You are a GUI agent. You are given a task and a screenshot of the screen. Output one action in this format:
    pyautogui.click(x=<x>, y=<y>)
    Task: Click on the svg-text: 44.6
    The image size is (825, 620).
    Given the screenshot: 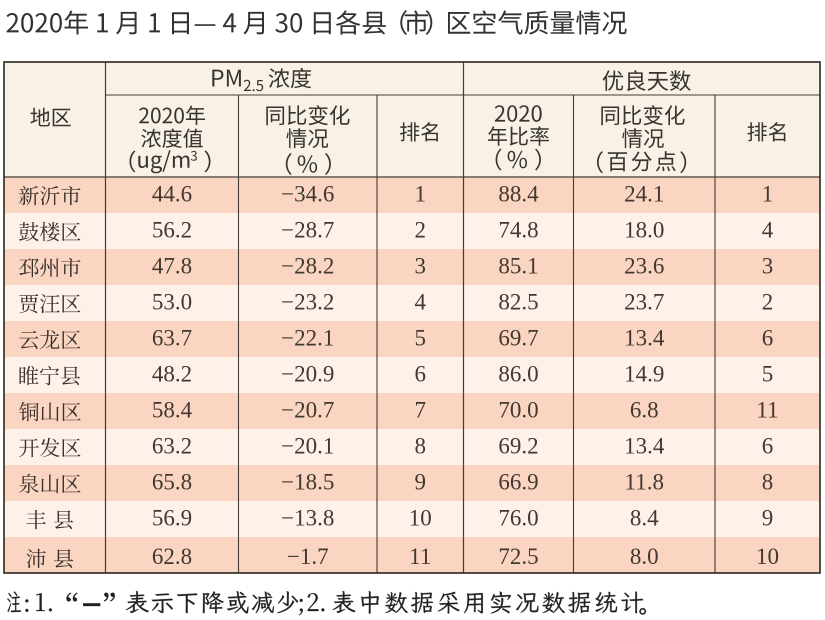 What is the action you would take?
    pyautogui.click(x=172, y=193)
    